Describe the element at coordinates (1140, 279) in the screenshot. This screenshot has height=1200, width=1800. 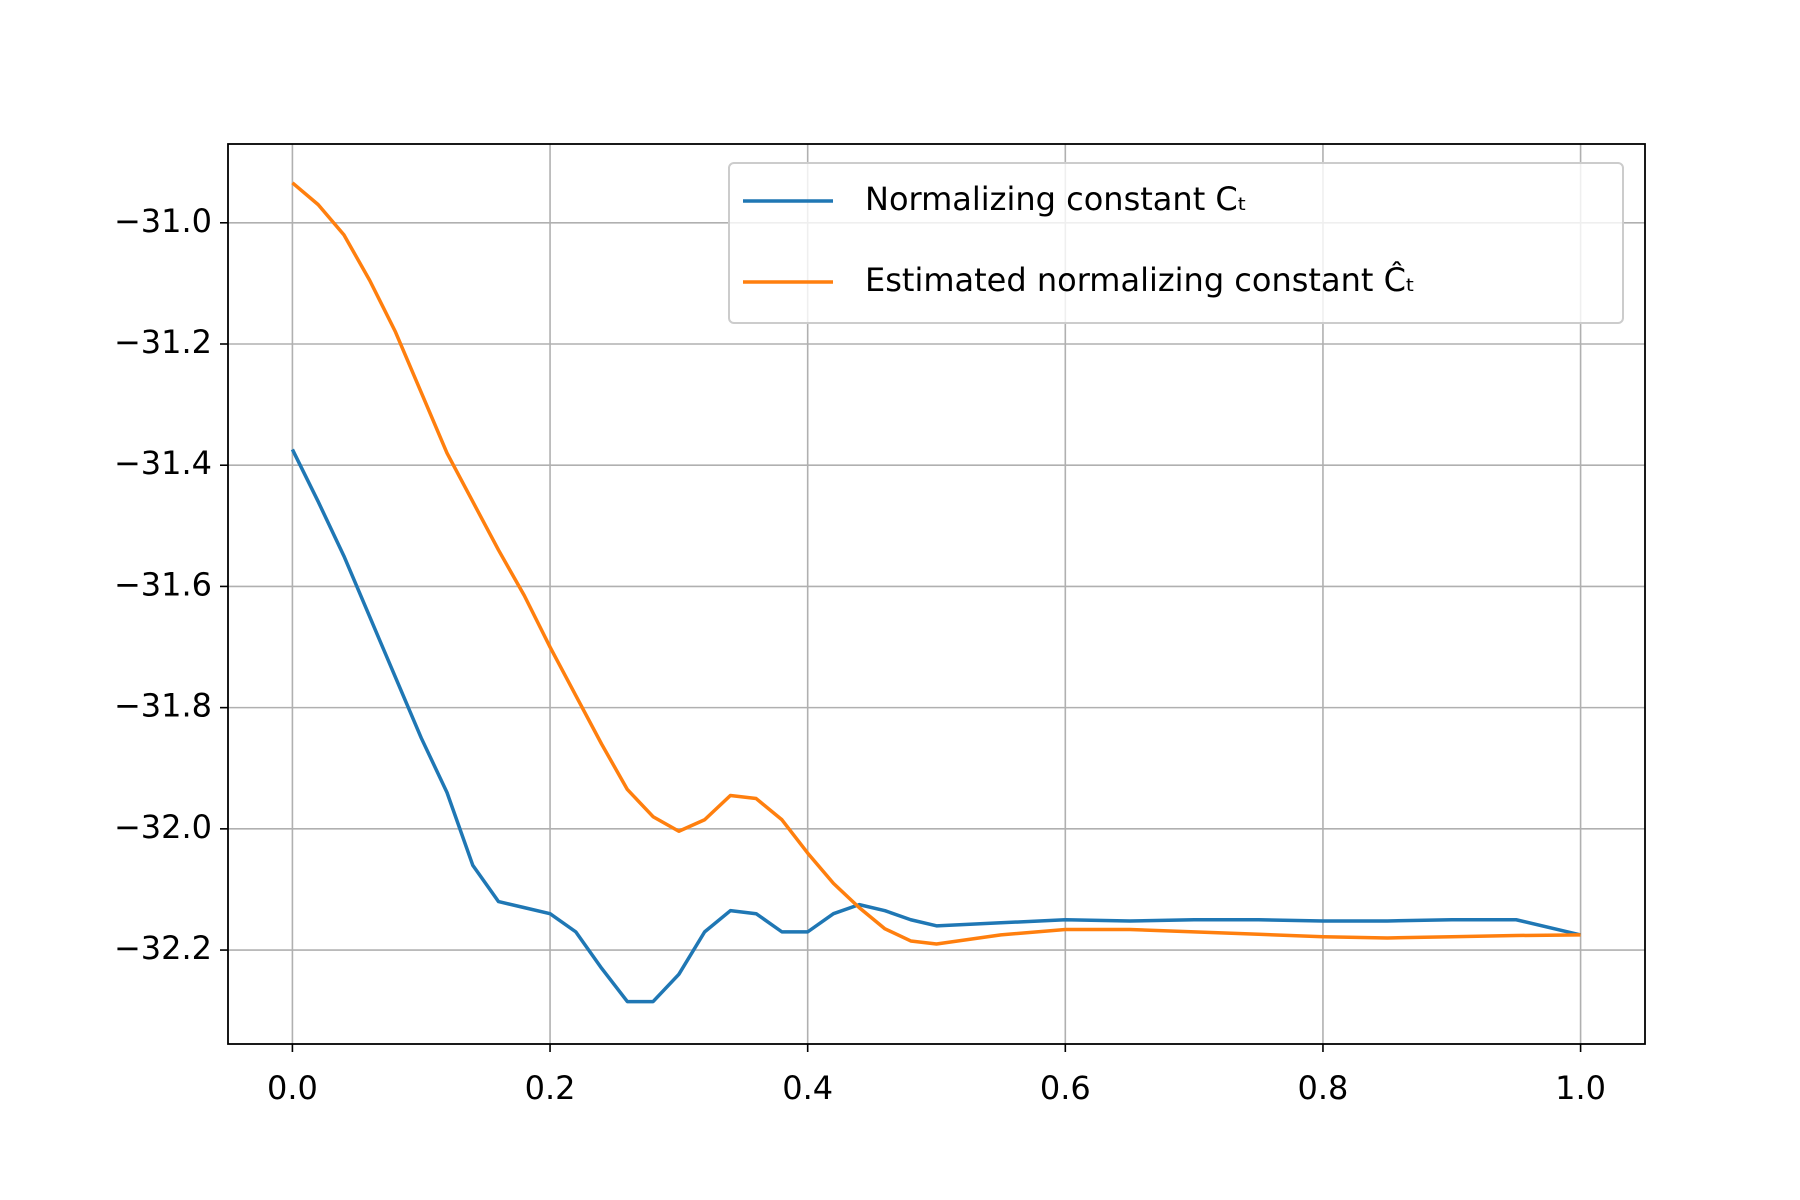
I see `legend-label: Estimated normalizing constant Ĉₜ` at that location.